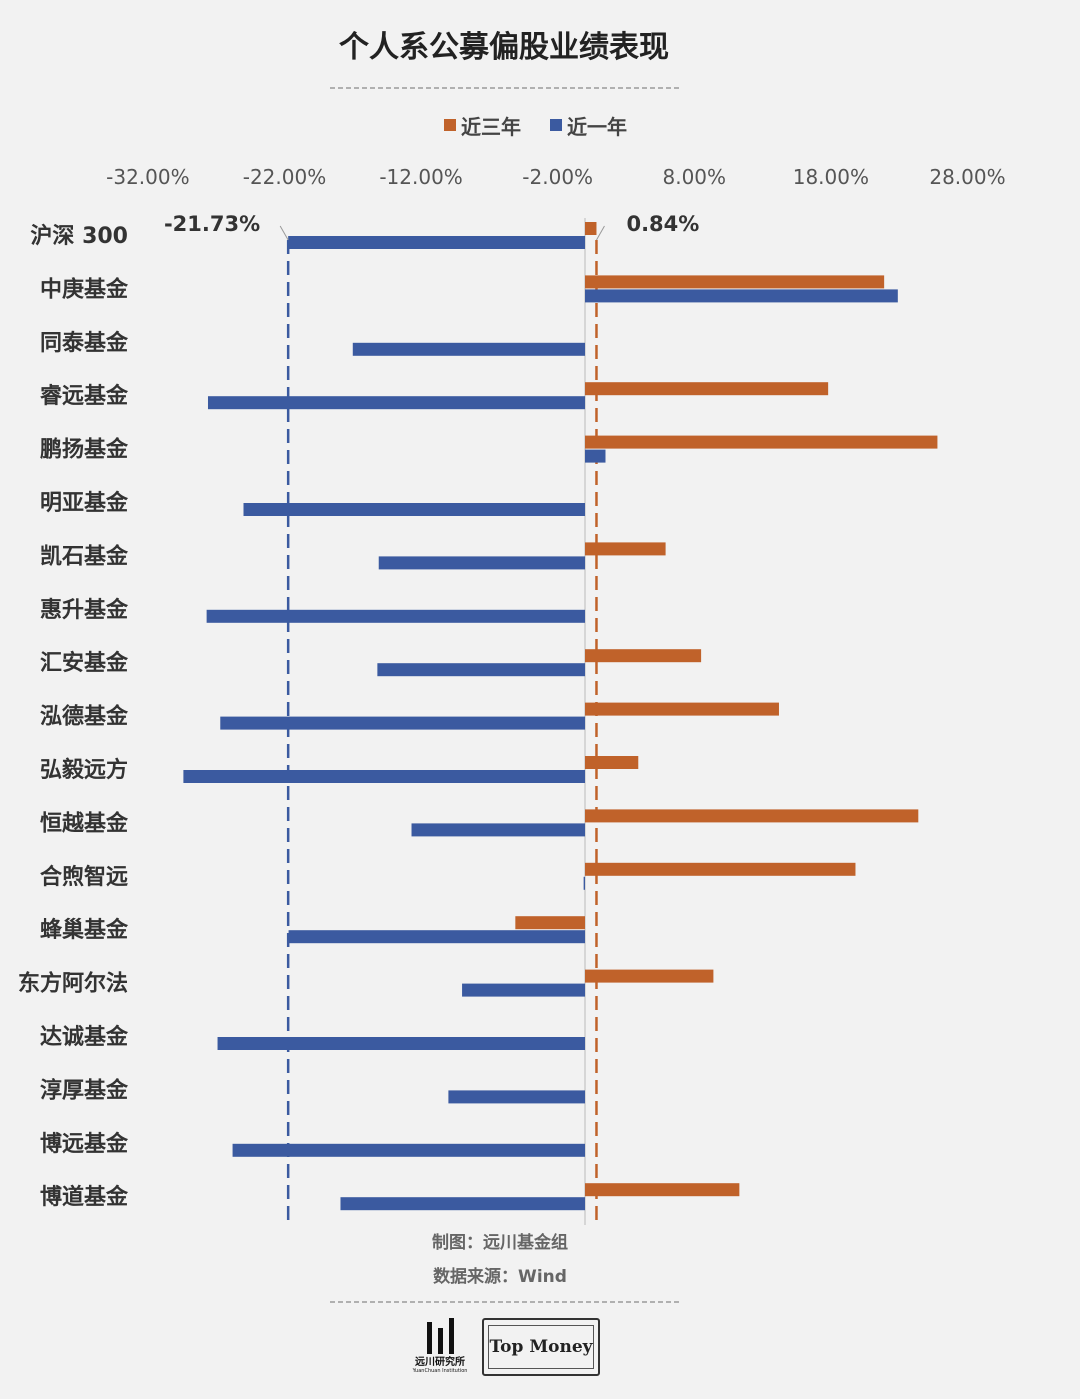 The image size is (1080, 1399). Describe the element at coordinates (431, 226) in the screenshot. I see `reference-annotations: -21.73% 0.84%` at that location.